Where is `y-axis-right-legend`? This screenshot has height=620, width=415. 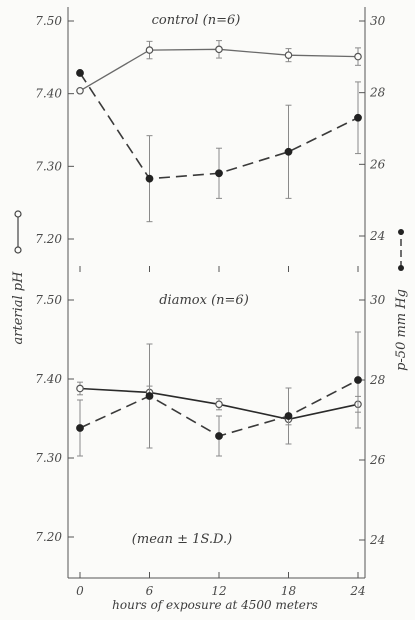
y-axis-right-legend is located at coordinates (401, 250).